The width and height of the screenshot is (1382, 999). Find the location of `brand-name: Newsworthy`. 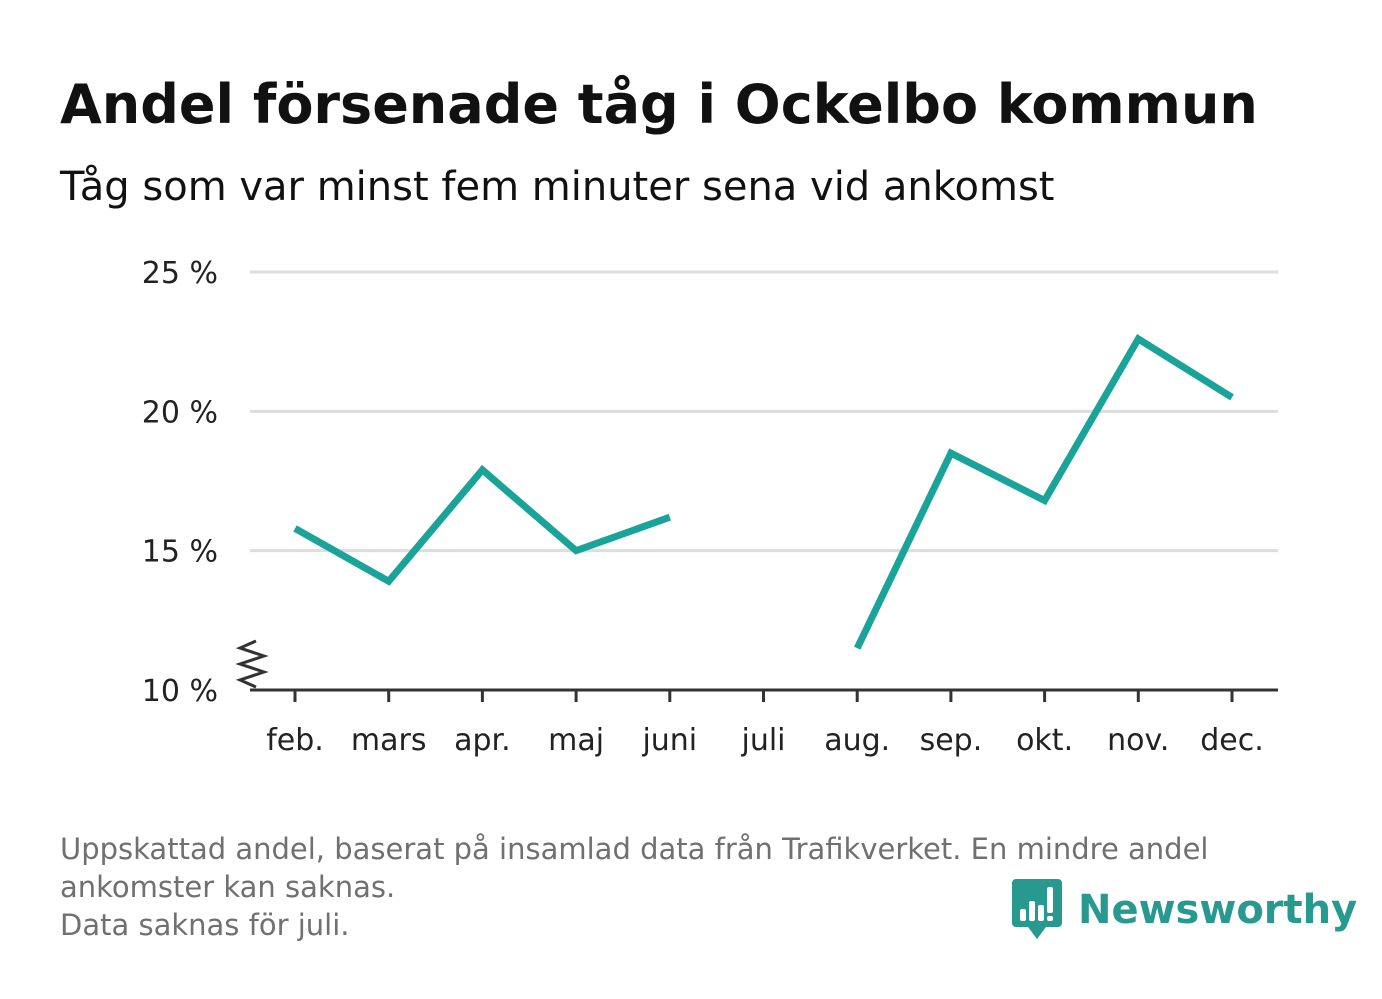

brand-name: Newsworthy is located at coordinates (1218, 910).